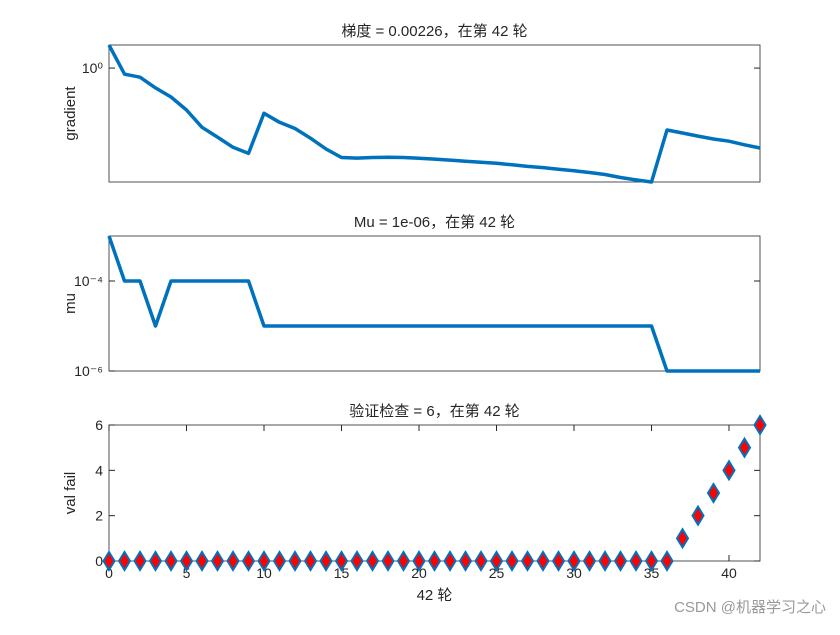 The width and height of the screenshot is (840, 635). I want to click on chart-title: 梯度 = 0.00226，在第 42 轮, so click(434, 31).